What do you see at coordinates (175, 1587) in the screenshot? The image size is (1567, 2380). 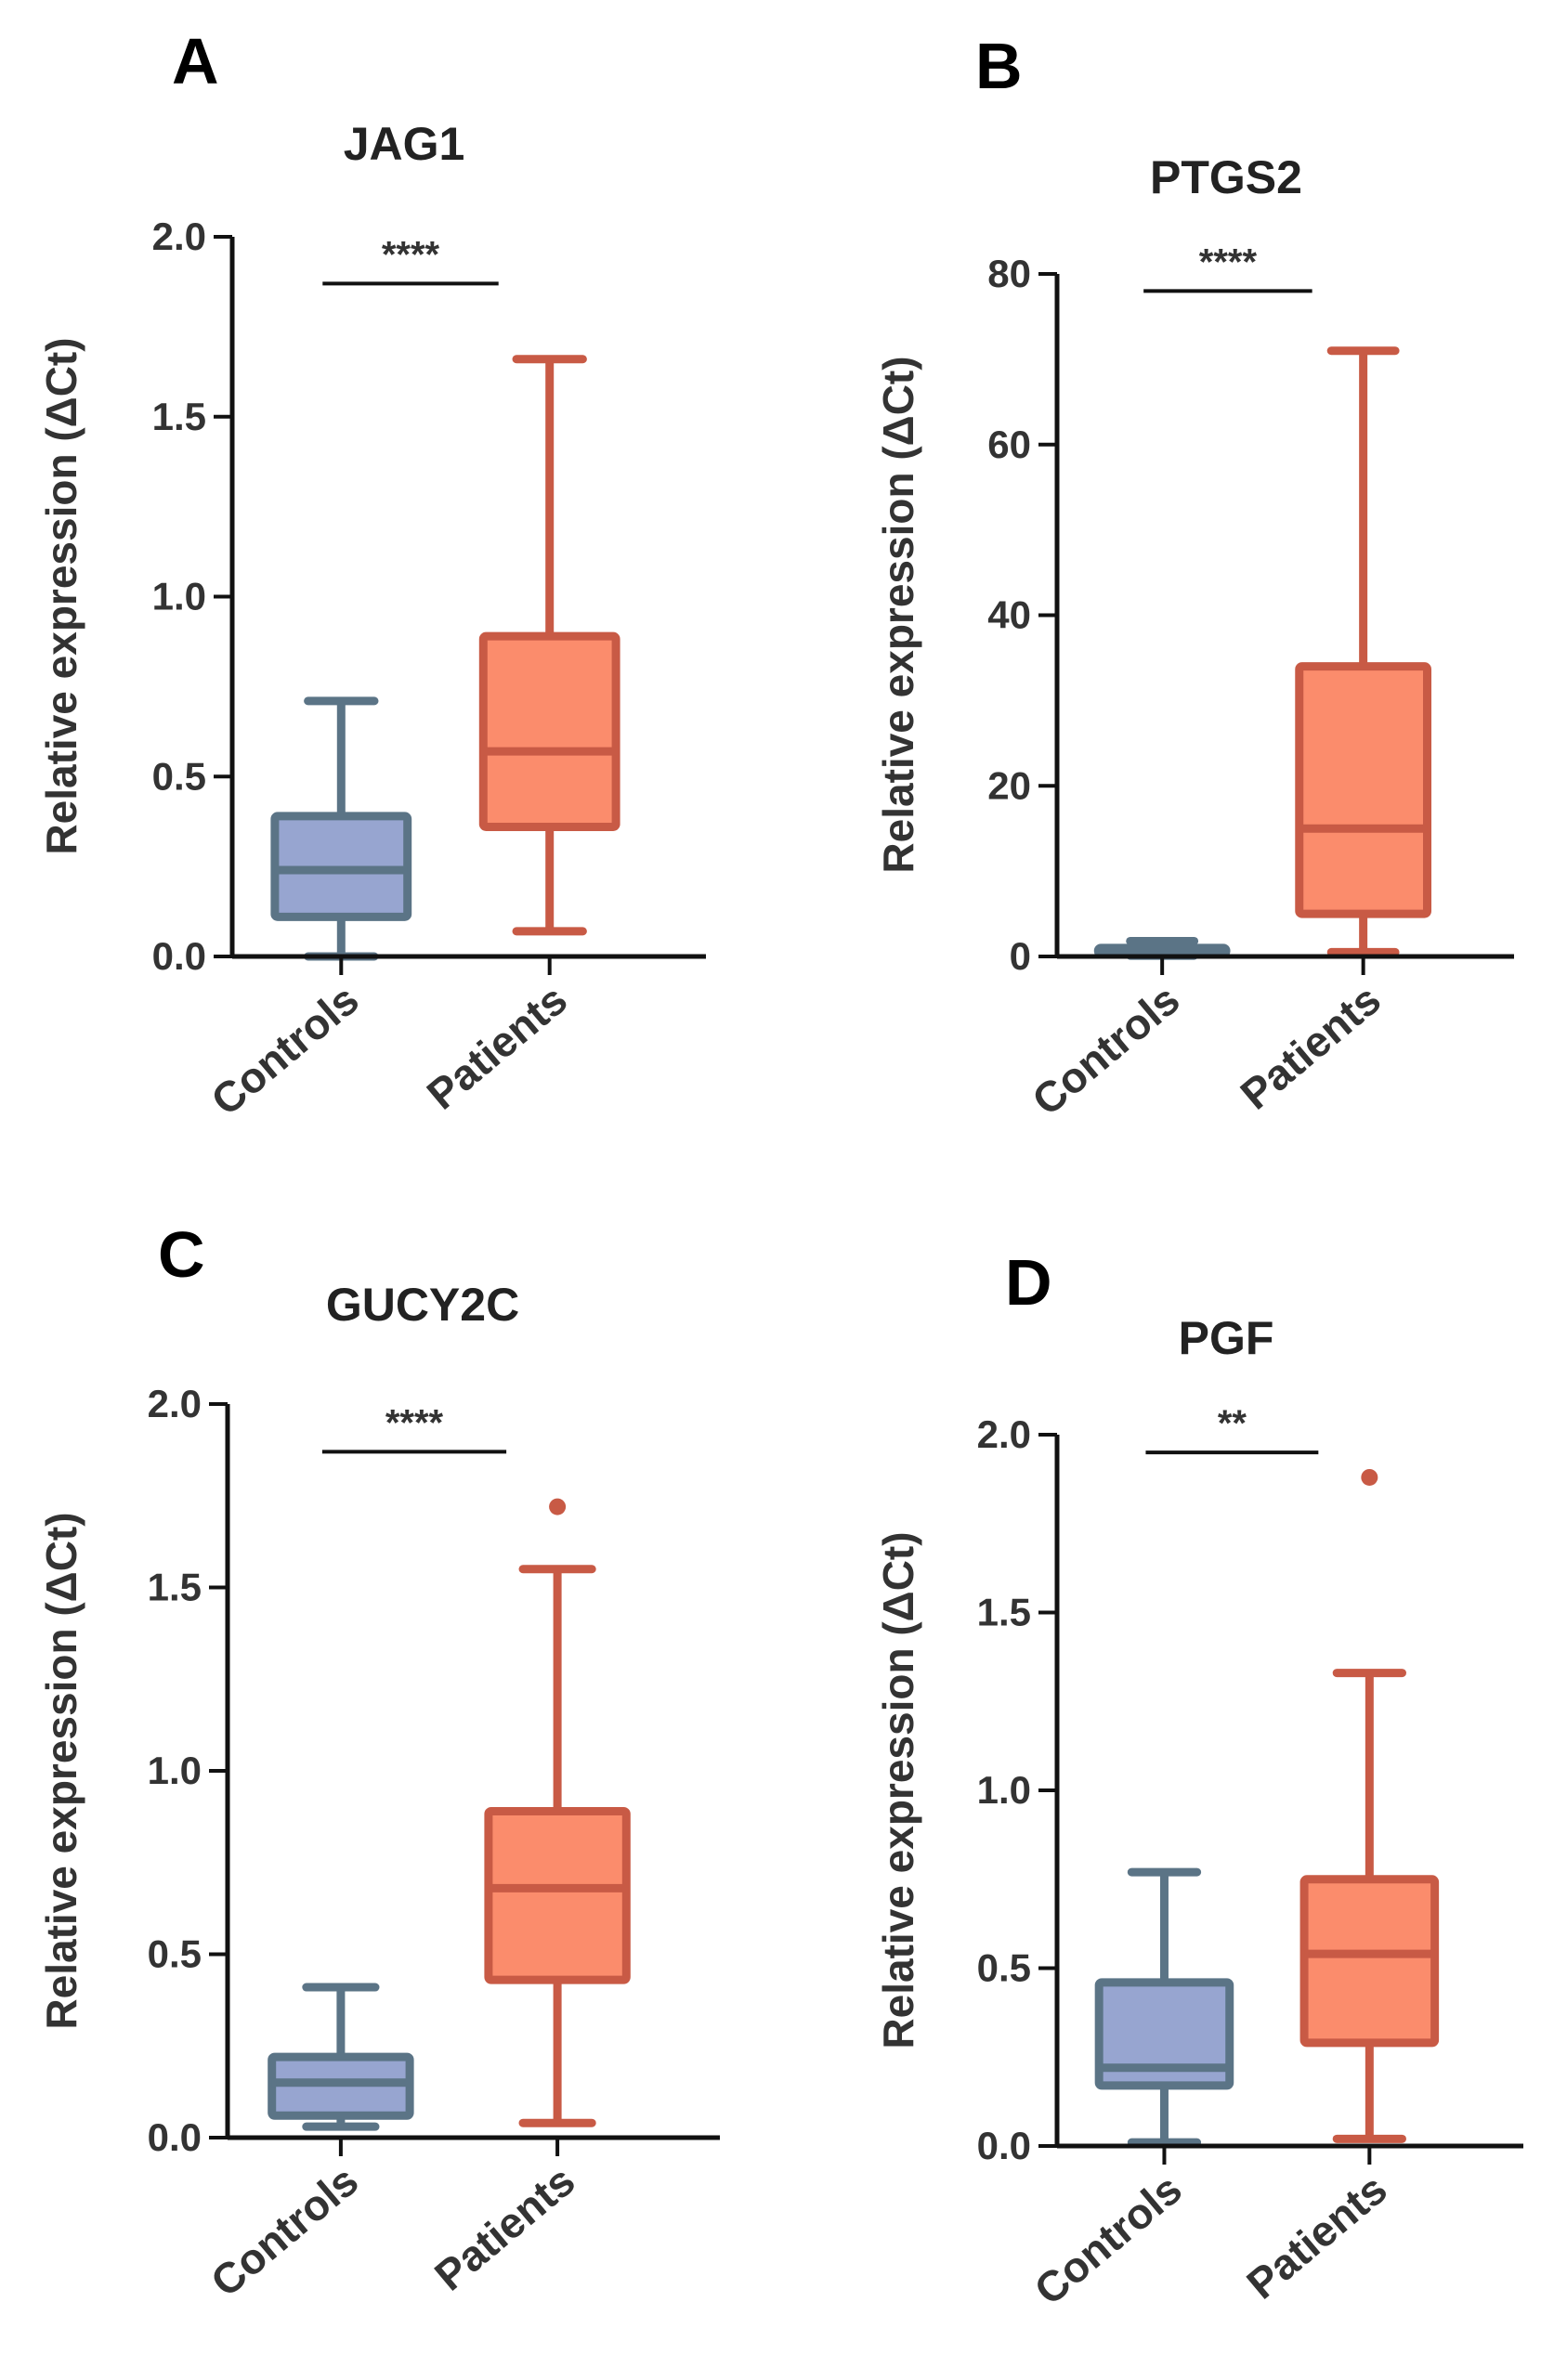 I see `panel-c-y-tick-label: 1.5` at bounding box center [175, 1587].